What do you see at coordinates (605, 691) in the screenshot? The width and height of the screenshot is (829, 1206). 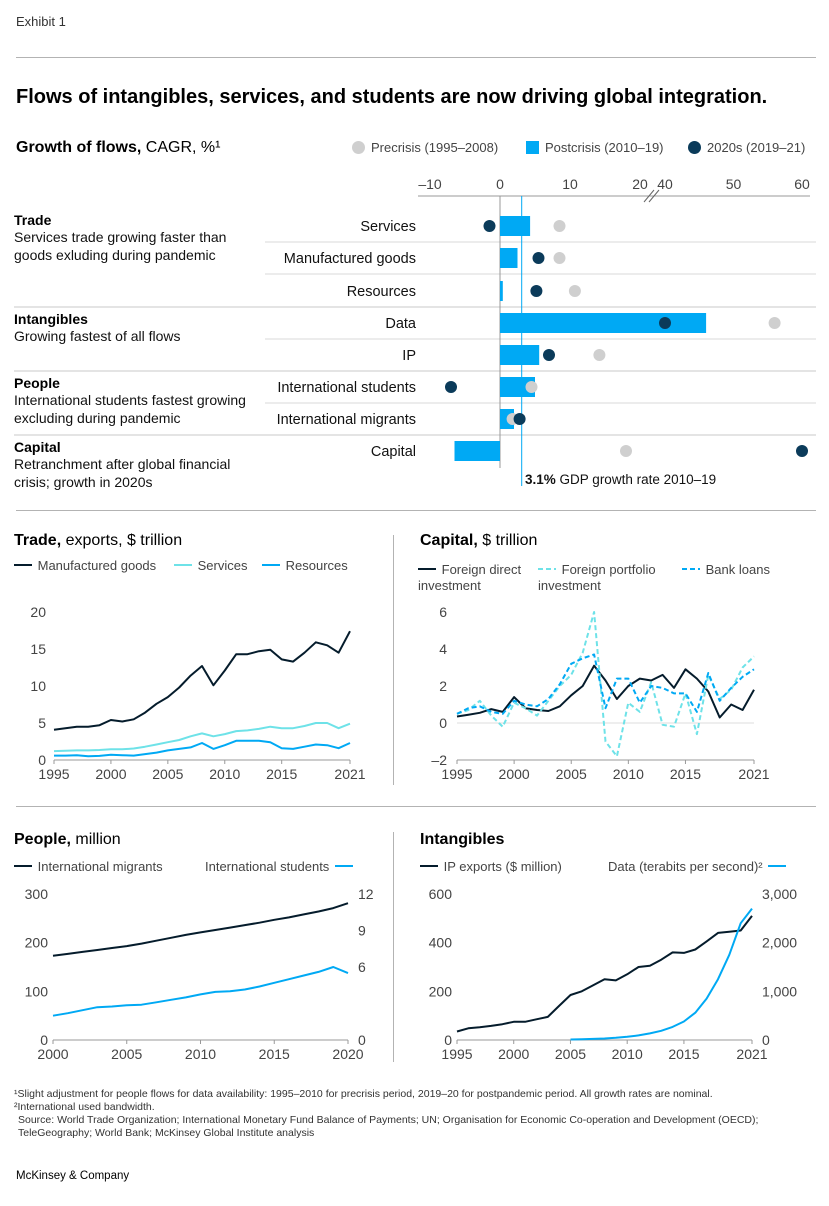 I see `fdi-line` at bounding box center [605, 691].